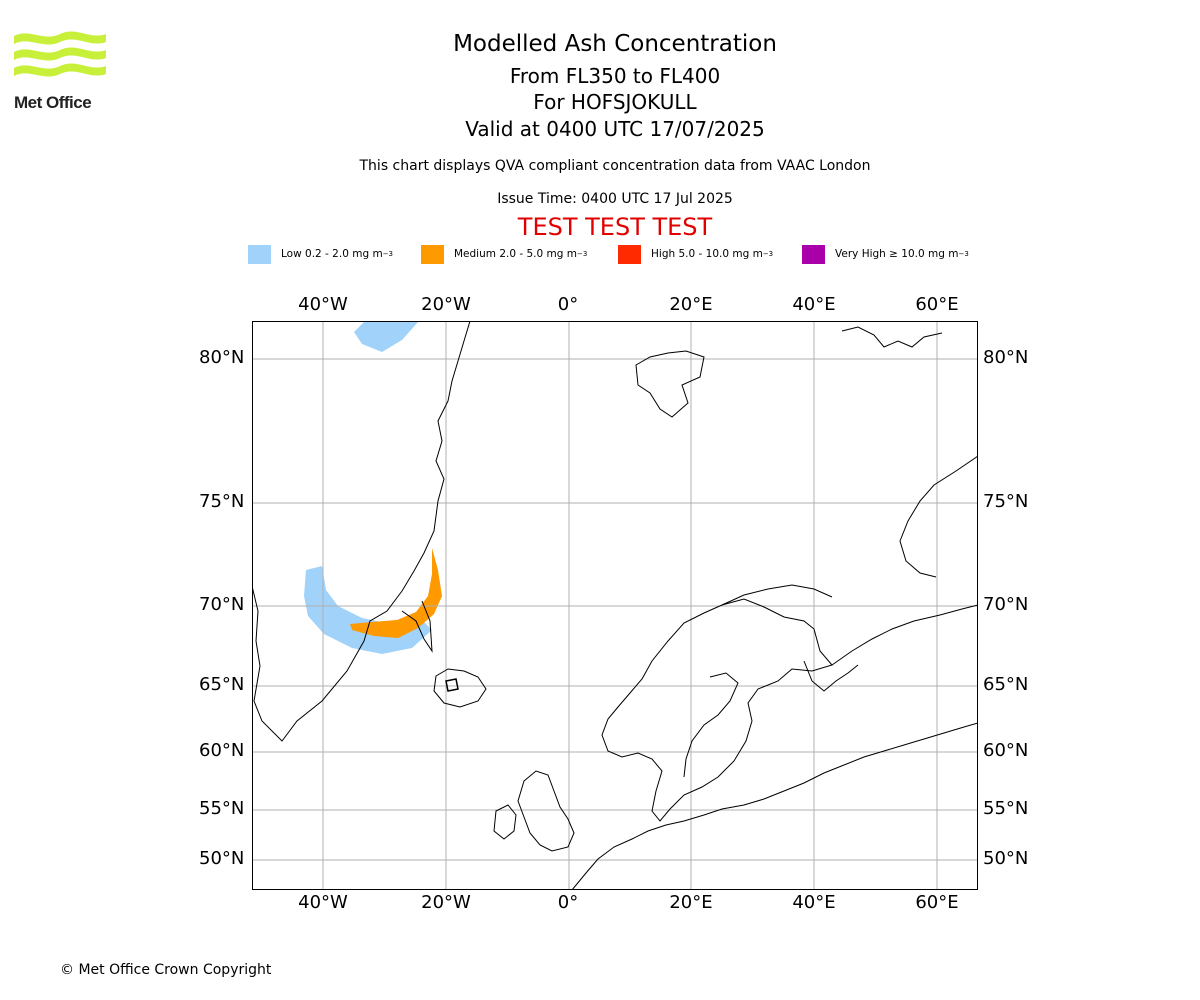 The image size is (1200, 1000). I want to click on legend-swatch-high, so click(629, 254).